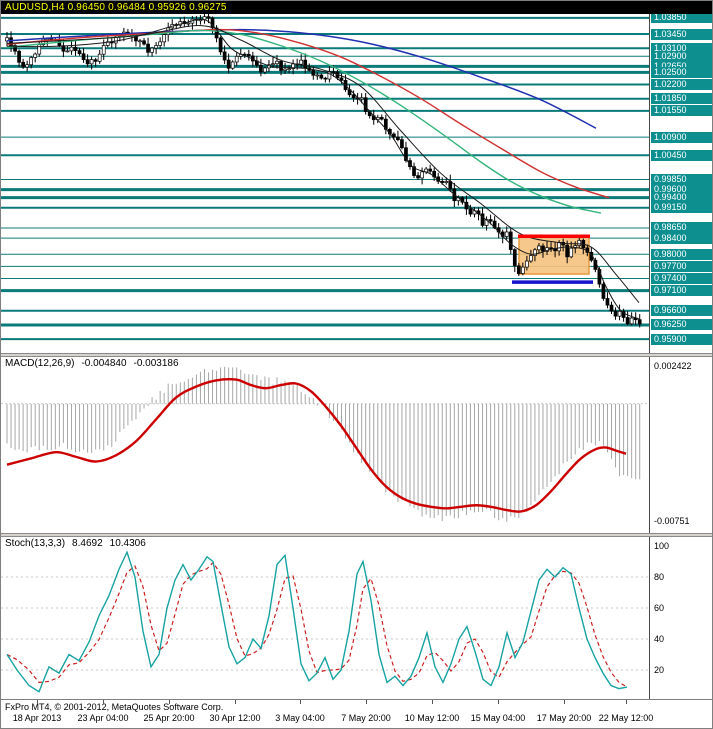 The height and width of the screenshot is (729, 713). What do you see at coordinates (681, 266) in the screenshot?
I see `price-label: 0.97700` at bounding box center [681, 266].